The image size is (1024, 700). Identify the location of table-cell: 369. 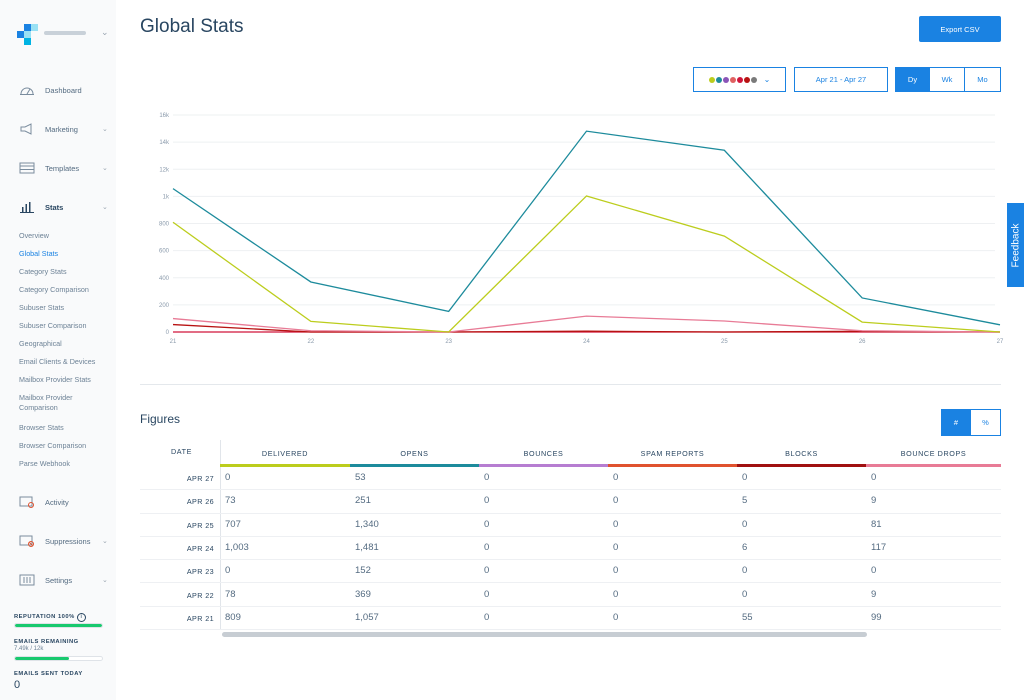
(363, 594).